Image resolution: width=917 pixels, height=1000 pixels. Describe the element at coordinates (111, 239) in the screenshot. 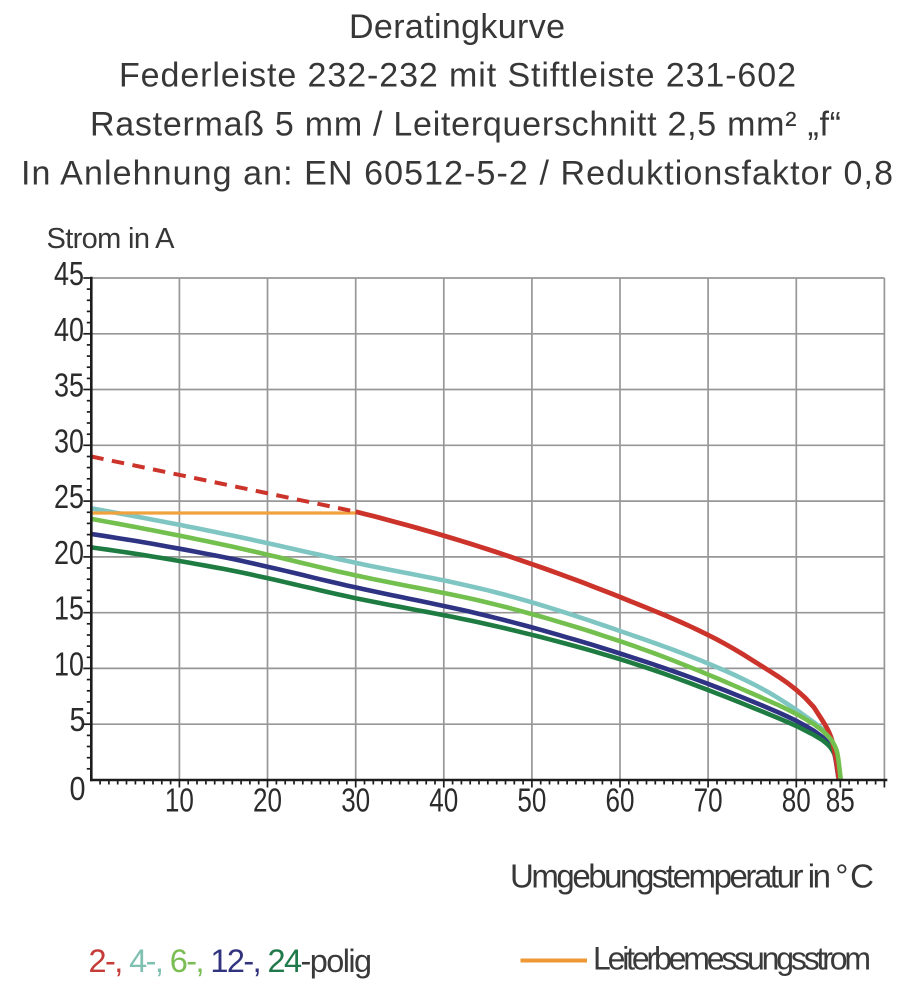

I see `svg-text: Strom in A` at that location.